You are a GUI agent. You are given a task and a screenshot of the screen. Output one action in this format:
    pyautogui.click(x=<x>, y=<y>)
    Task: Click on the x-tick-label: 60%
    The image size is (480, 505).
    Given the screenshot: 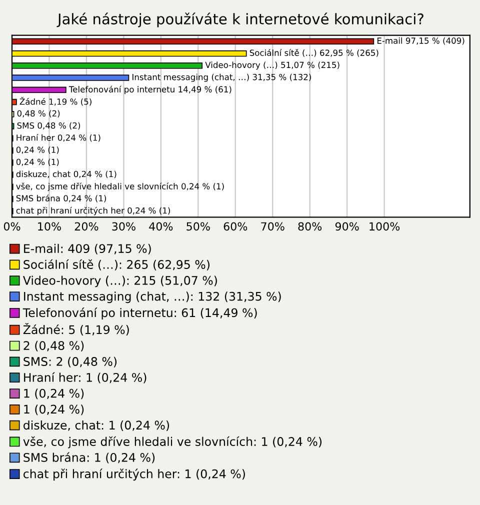 What is the action you would take?
    pyautogui.click(x=236, y=226)
    